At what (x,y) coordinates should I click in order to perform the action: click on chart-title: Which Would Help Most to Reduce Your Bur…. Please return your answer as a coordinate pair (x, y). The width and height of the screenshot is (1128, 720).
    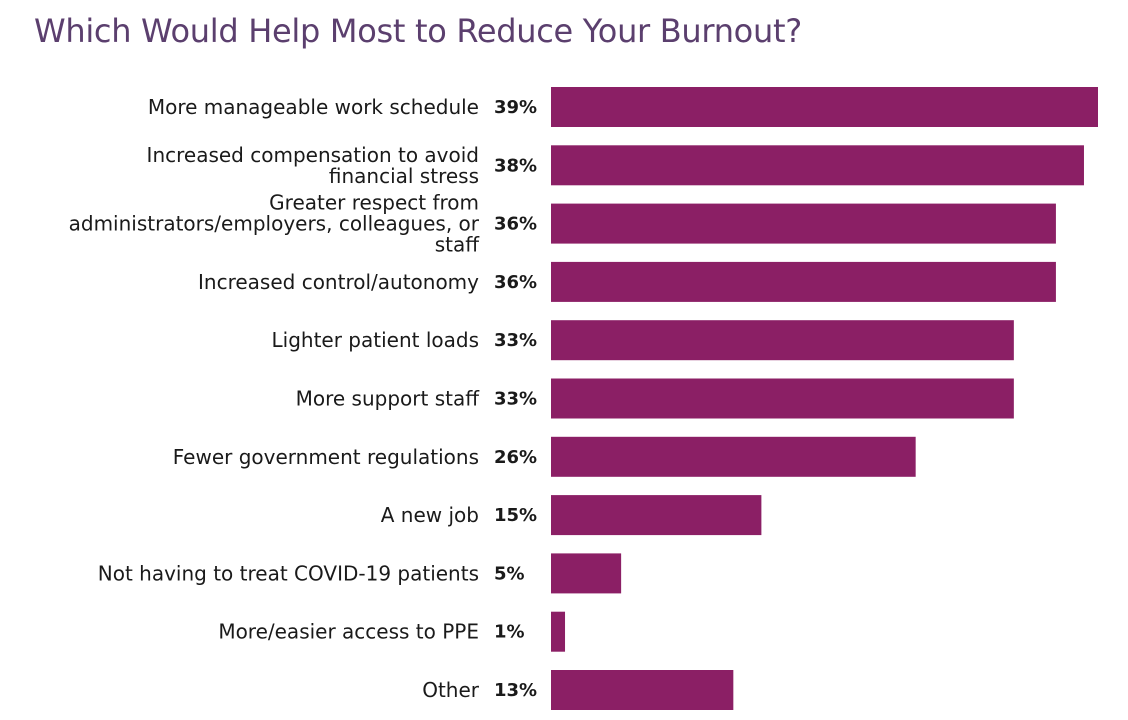
    Looking at the image, I should click on (418, 31).